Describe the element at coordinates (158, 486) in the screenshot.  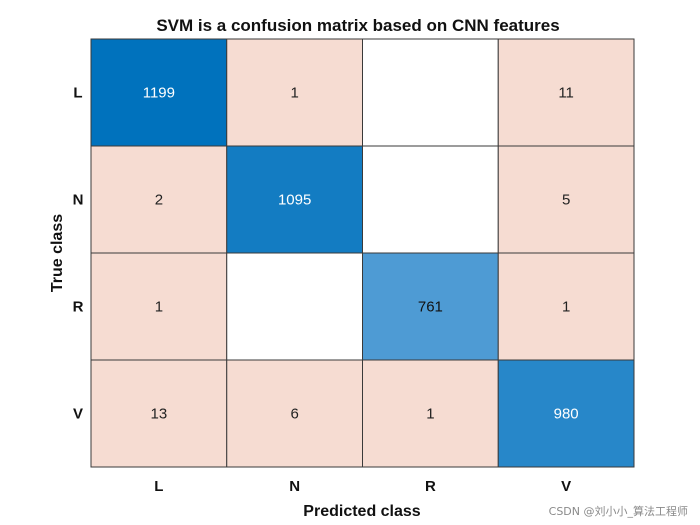
I see `col-tick-L: L` at that location.